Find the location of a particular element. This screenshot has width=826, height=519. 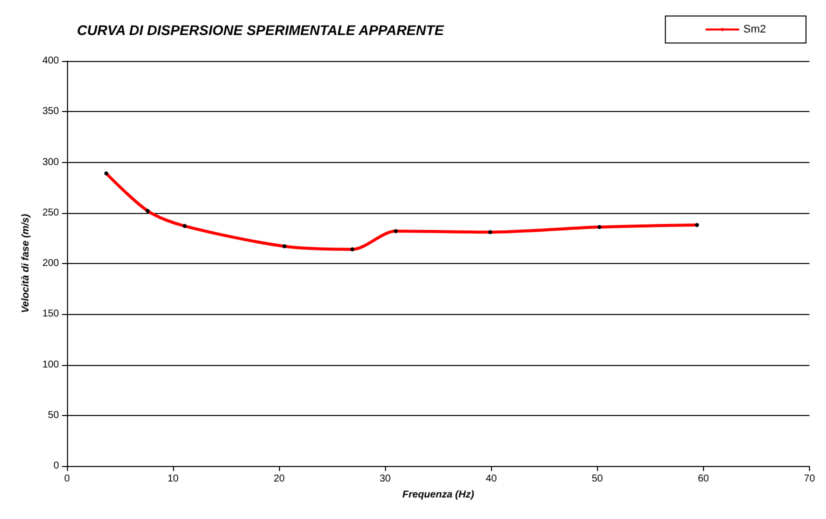

x-tick-label: 60 is located at coordinates (704, 479).